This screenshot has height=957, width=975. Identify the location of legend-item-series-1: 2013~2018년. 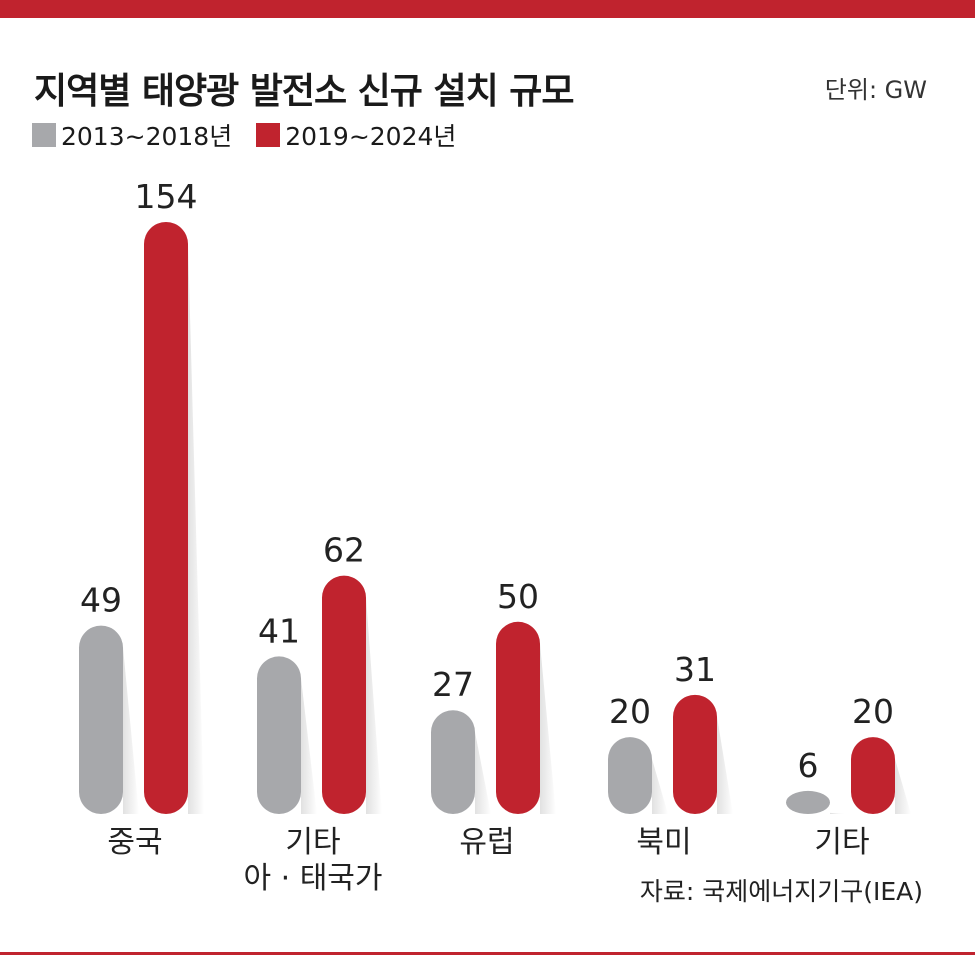
(132, 135).